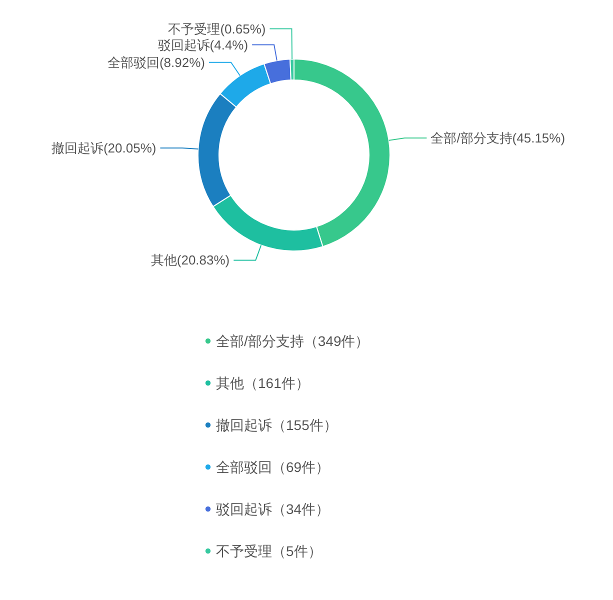 The width and height of the screenshot is (613, 600). I want to click on data-label: 全部驳回(8.92%), so click(156, 62).